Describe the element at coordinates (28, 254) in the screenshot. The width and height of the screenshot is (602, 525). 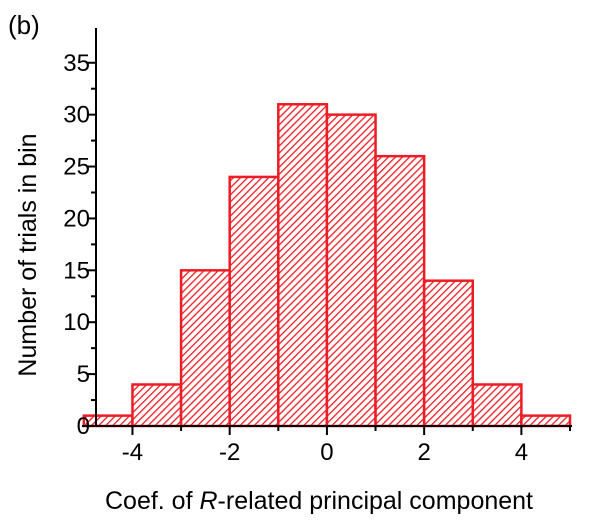
I see `y-axis-title: Number of trials in bin` at that location.